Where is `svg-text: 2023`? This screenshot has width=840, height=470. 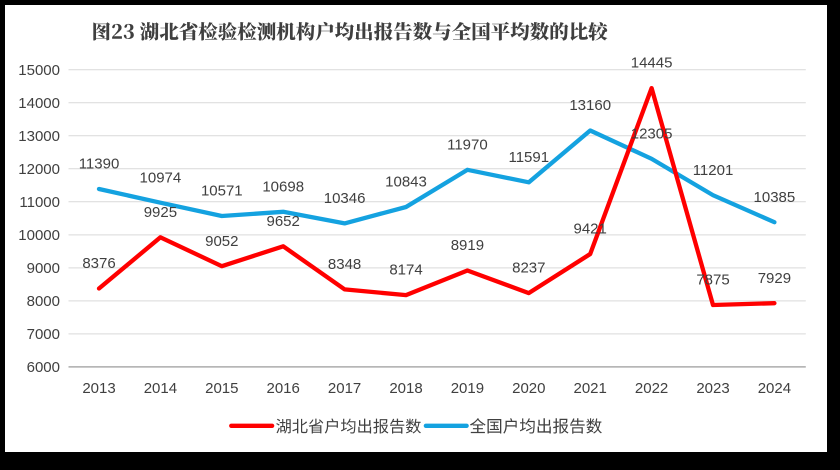
svg-text: 2023 is located at coordinates (712, 388).